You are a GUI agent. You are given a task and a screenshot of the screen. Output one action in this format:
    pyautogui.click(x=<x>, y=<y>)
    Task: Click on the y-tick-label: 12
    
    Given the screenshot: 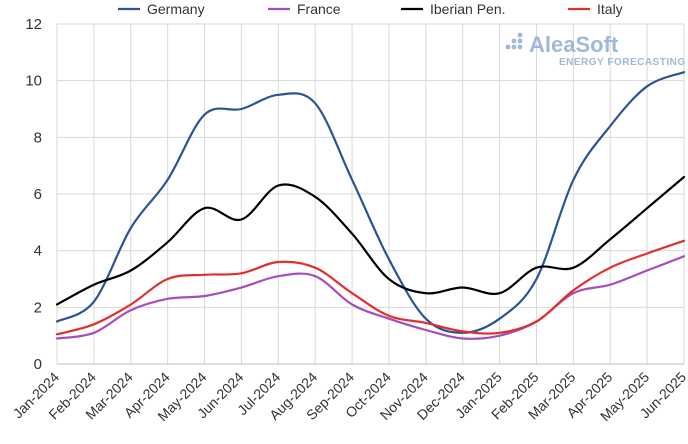 What is the action you would take?
    pyautogui.click(x=33, y=24)
    